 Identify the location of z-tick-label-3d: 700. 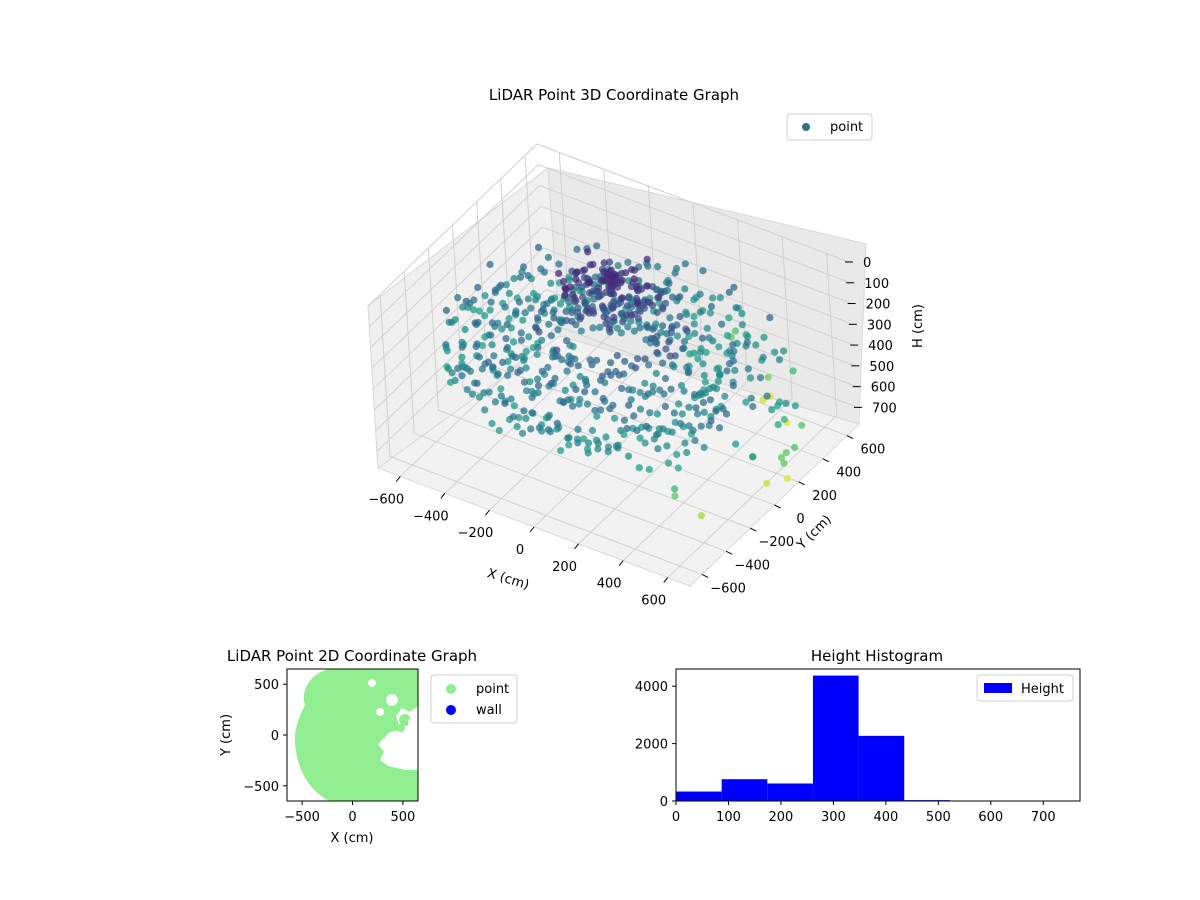
(884, 408).